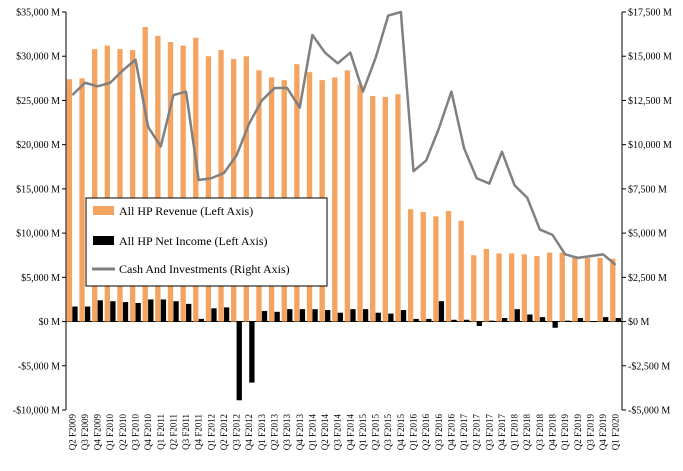 This screenshot has height=471, width=683. What do you see at coordinates (338, 432) in the screenshot?
I see `x-axis-tick-label: Q3 F2014` at bounding box center [338, 432].